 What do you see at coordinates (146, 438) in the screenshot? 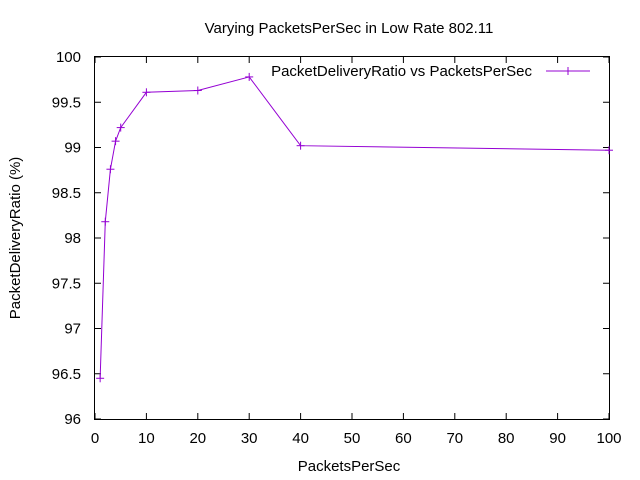
I see `x-tick-label: 10` at bounding box center [146, 438].